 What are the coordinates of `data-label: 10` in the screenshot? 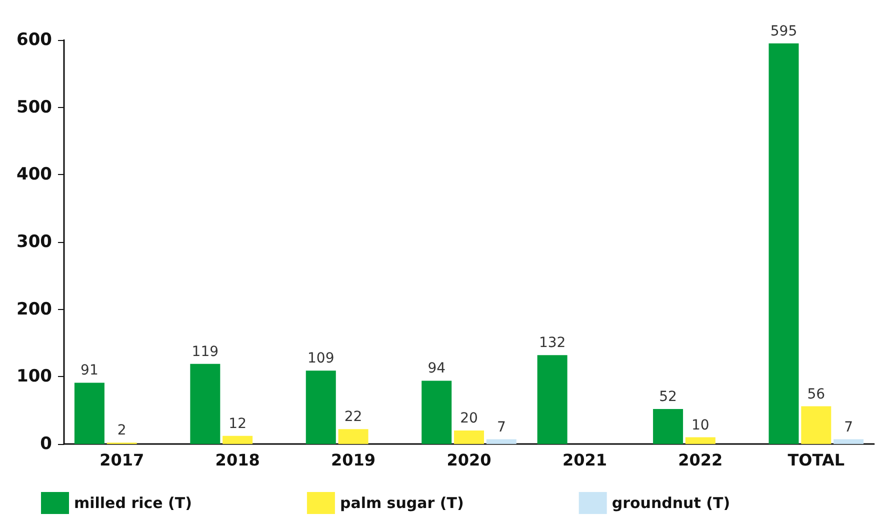 It's located at (701, 425).